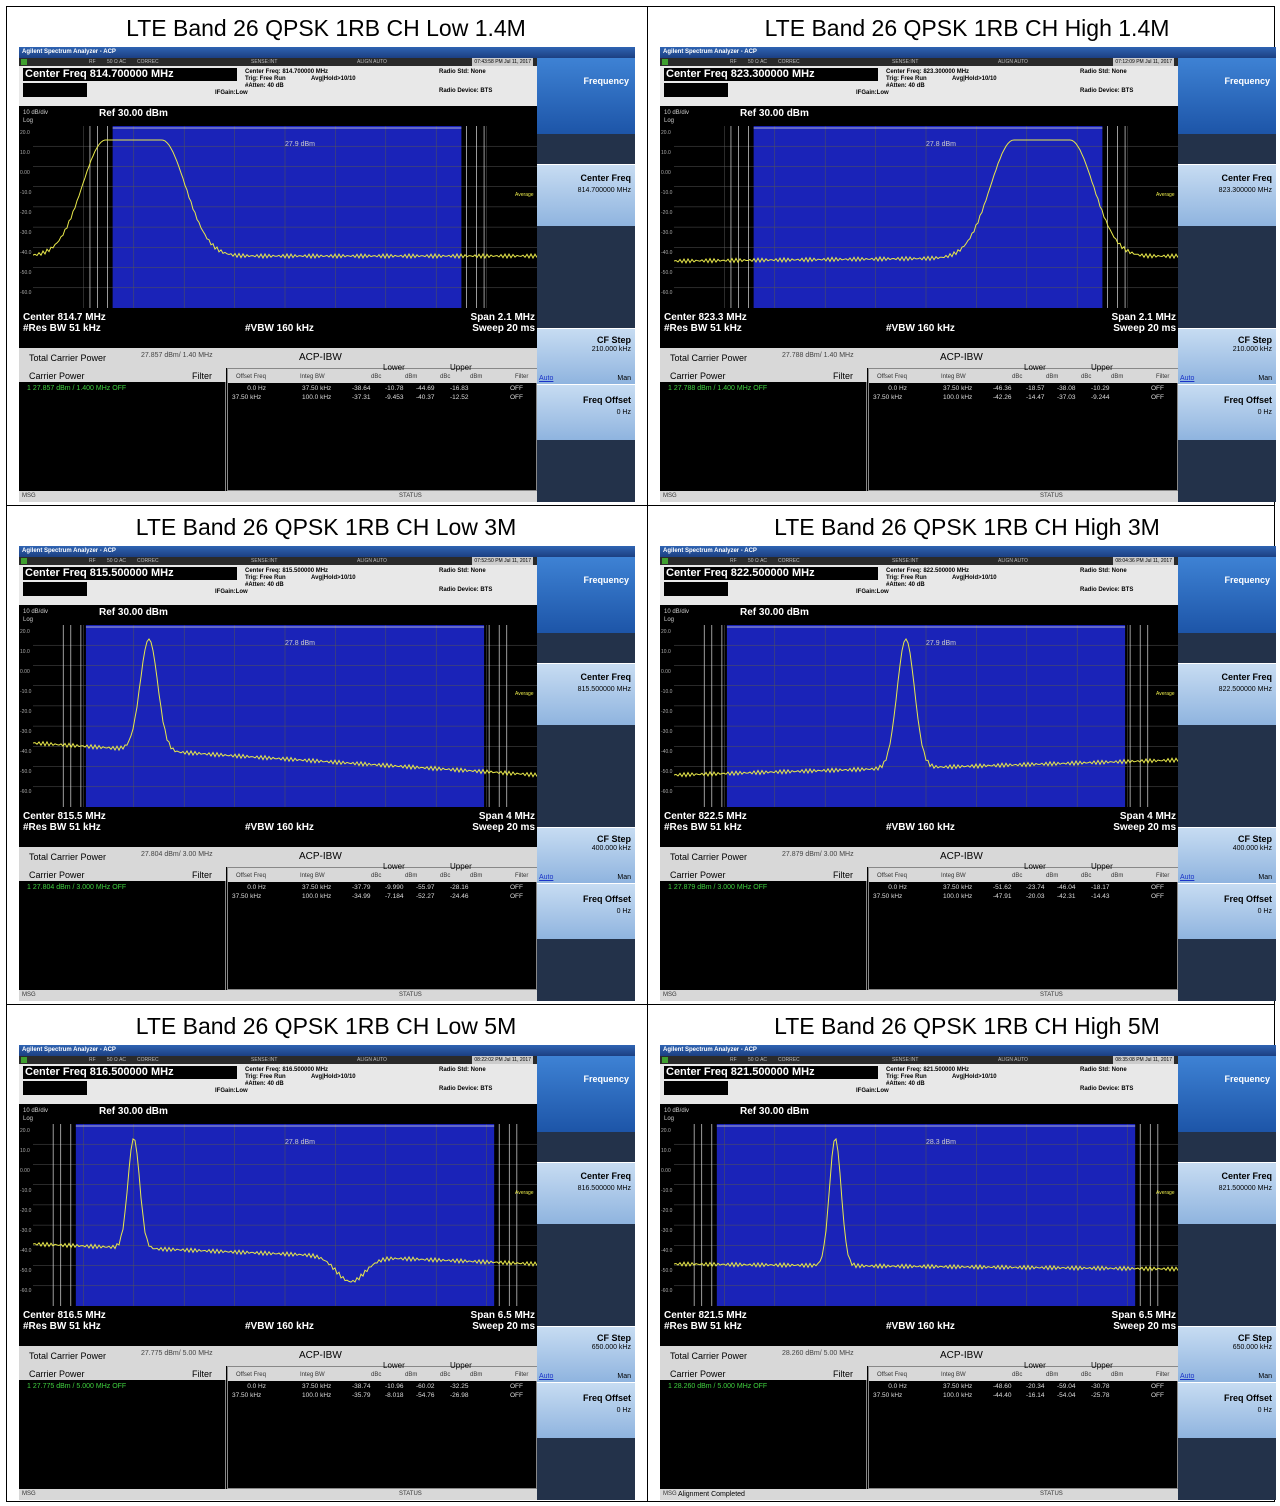 The image size is (1280, 1506). What do you see at coordinates (771, 573) in the screenshot?
I see `center-freq-display: Center Freq 822.500000 MHz` at bounding box center [771, 573].